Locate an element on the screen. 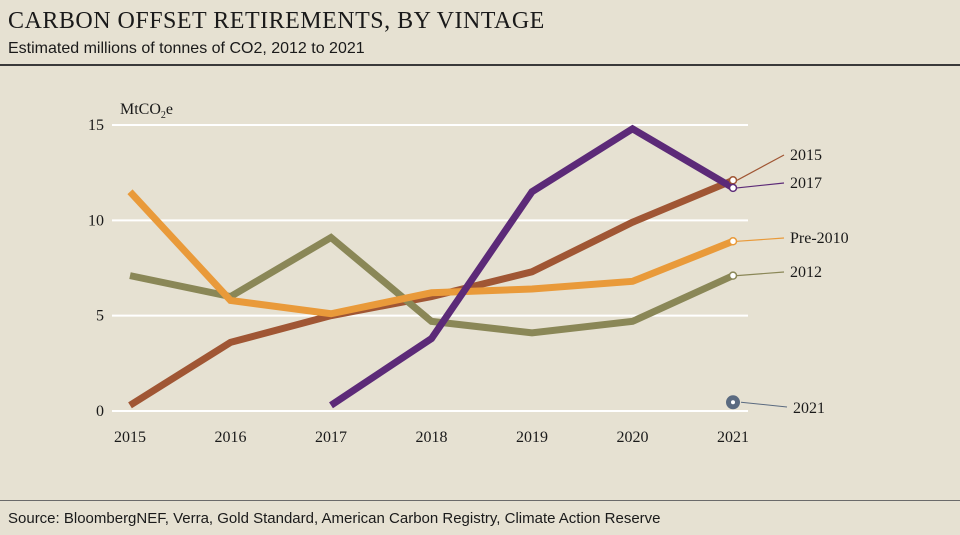 The width and height of the screenshot is (960, 535). footer-divider is located at coordinates (480, 500).